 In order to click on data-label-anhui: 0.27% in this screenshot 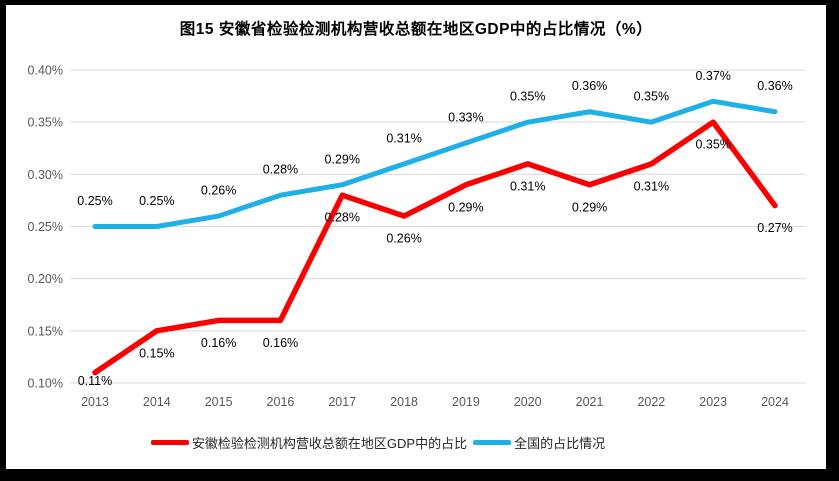, I will do `click(774, 228)`.